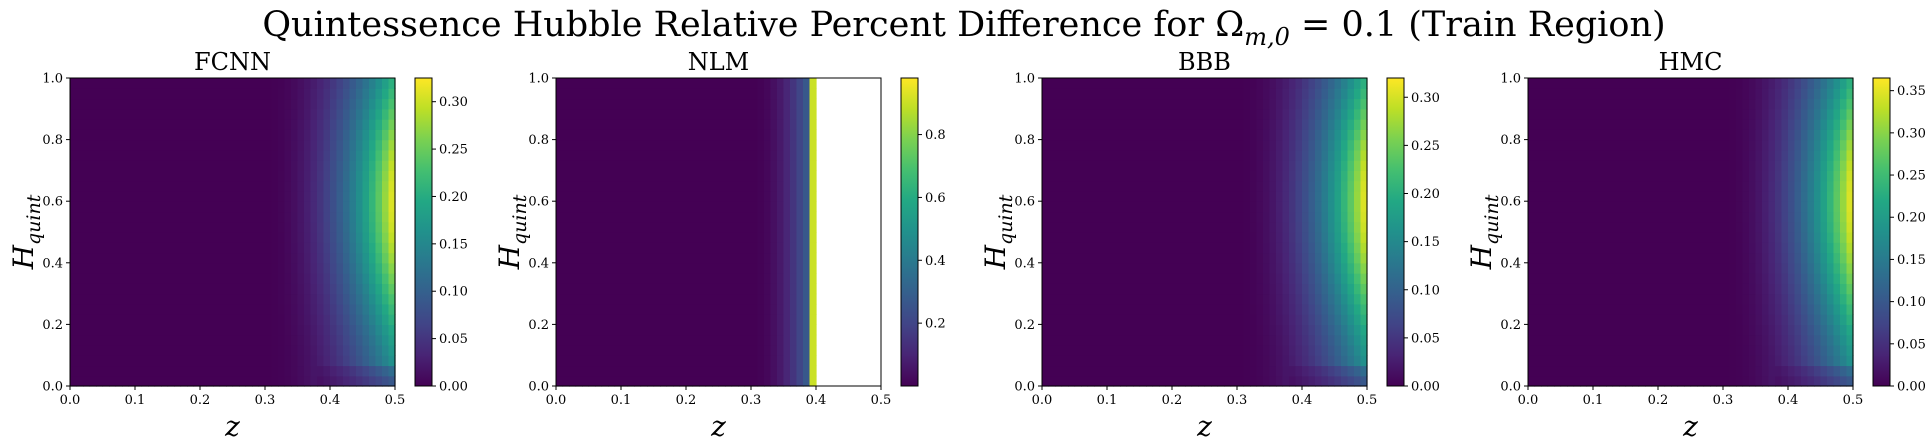 The image size is (1928, 448). I want to click on x-tick-label: 0.3, so click(265, 400).